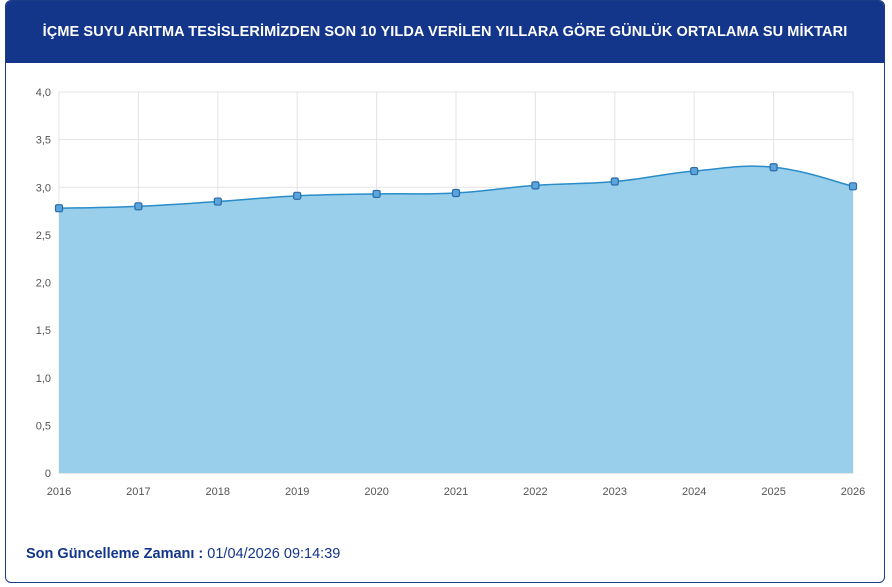 The height and width of the screenshot is (587, 892). Describe the element at coordinates (43, 379) in the screenshot. I see `y-tick-label: 1,0` at that location.